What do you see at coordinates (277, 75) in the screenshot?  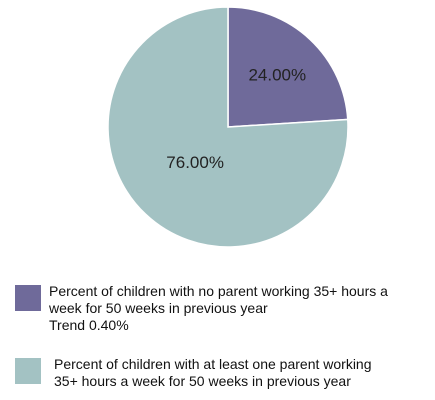 I see `pie-slice-label-0: 24.00%` at bounding box center [277, 75].